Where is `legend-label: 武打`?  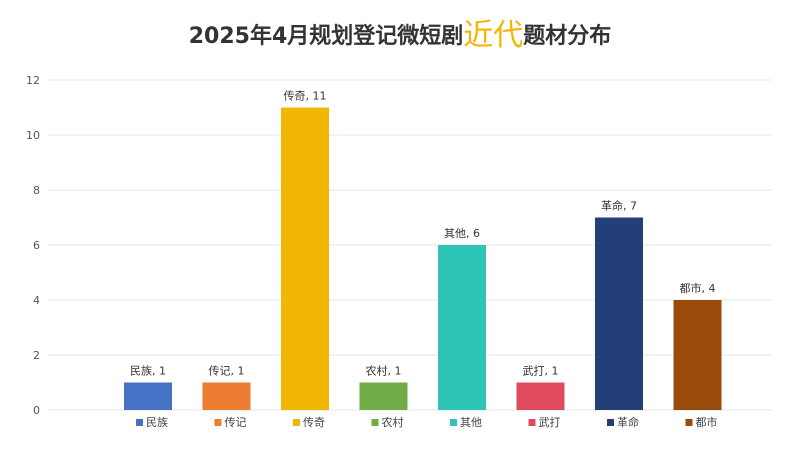
legend-label: 武打 is located at coordinates (550, 422).